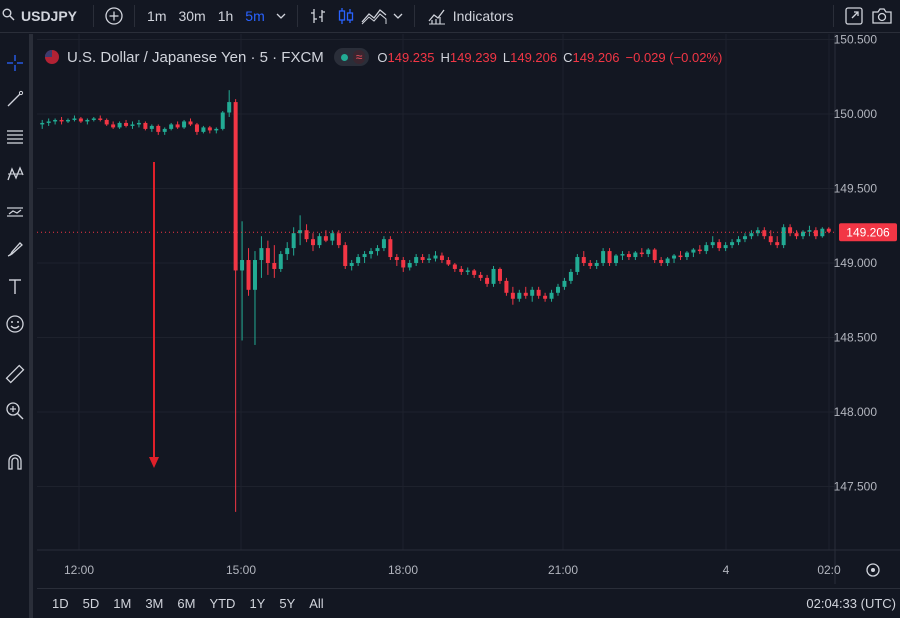 Image resolution: width=900 pixels, height=618 pixels. What do you see at coordinates (403, 570) in the screenshot?
I see `time-tick-label: 18:00` at bounding box center [403, 570].